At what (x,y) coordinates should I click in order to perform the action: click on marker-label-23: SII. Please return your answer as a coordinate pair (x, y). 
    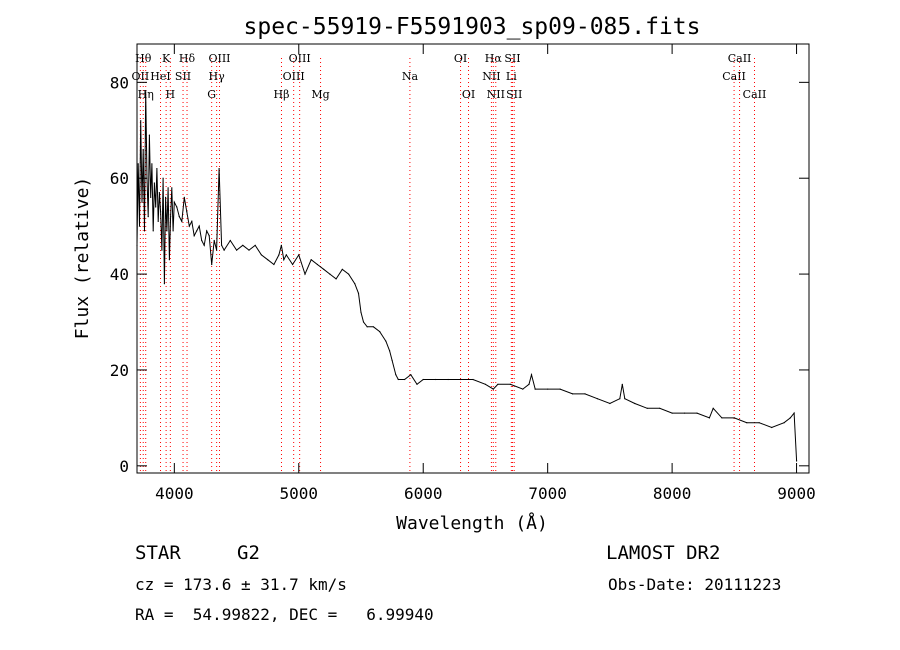
    Looking at the image, I should click on (514, 94).